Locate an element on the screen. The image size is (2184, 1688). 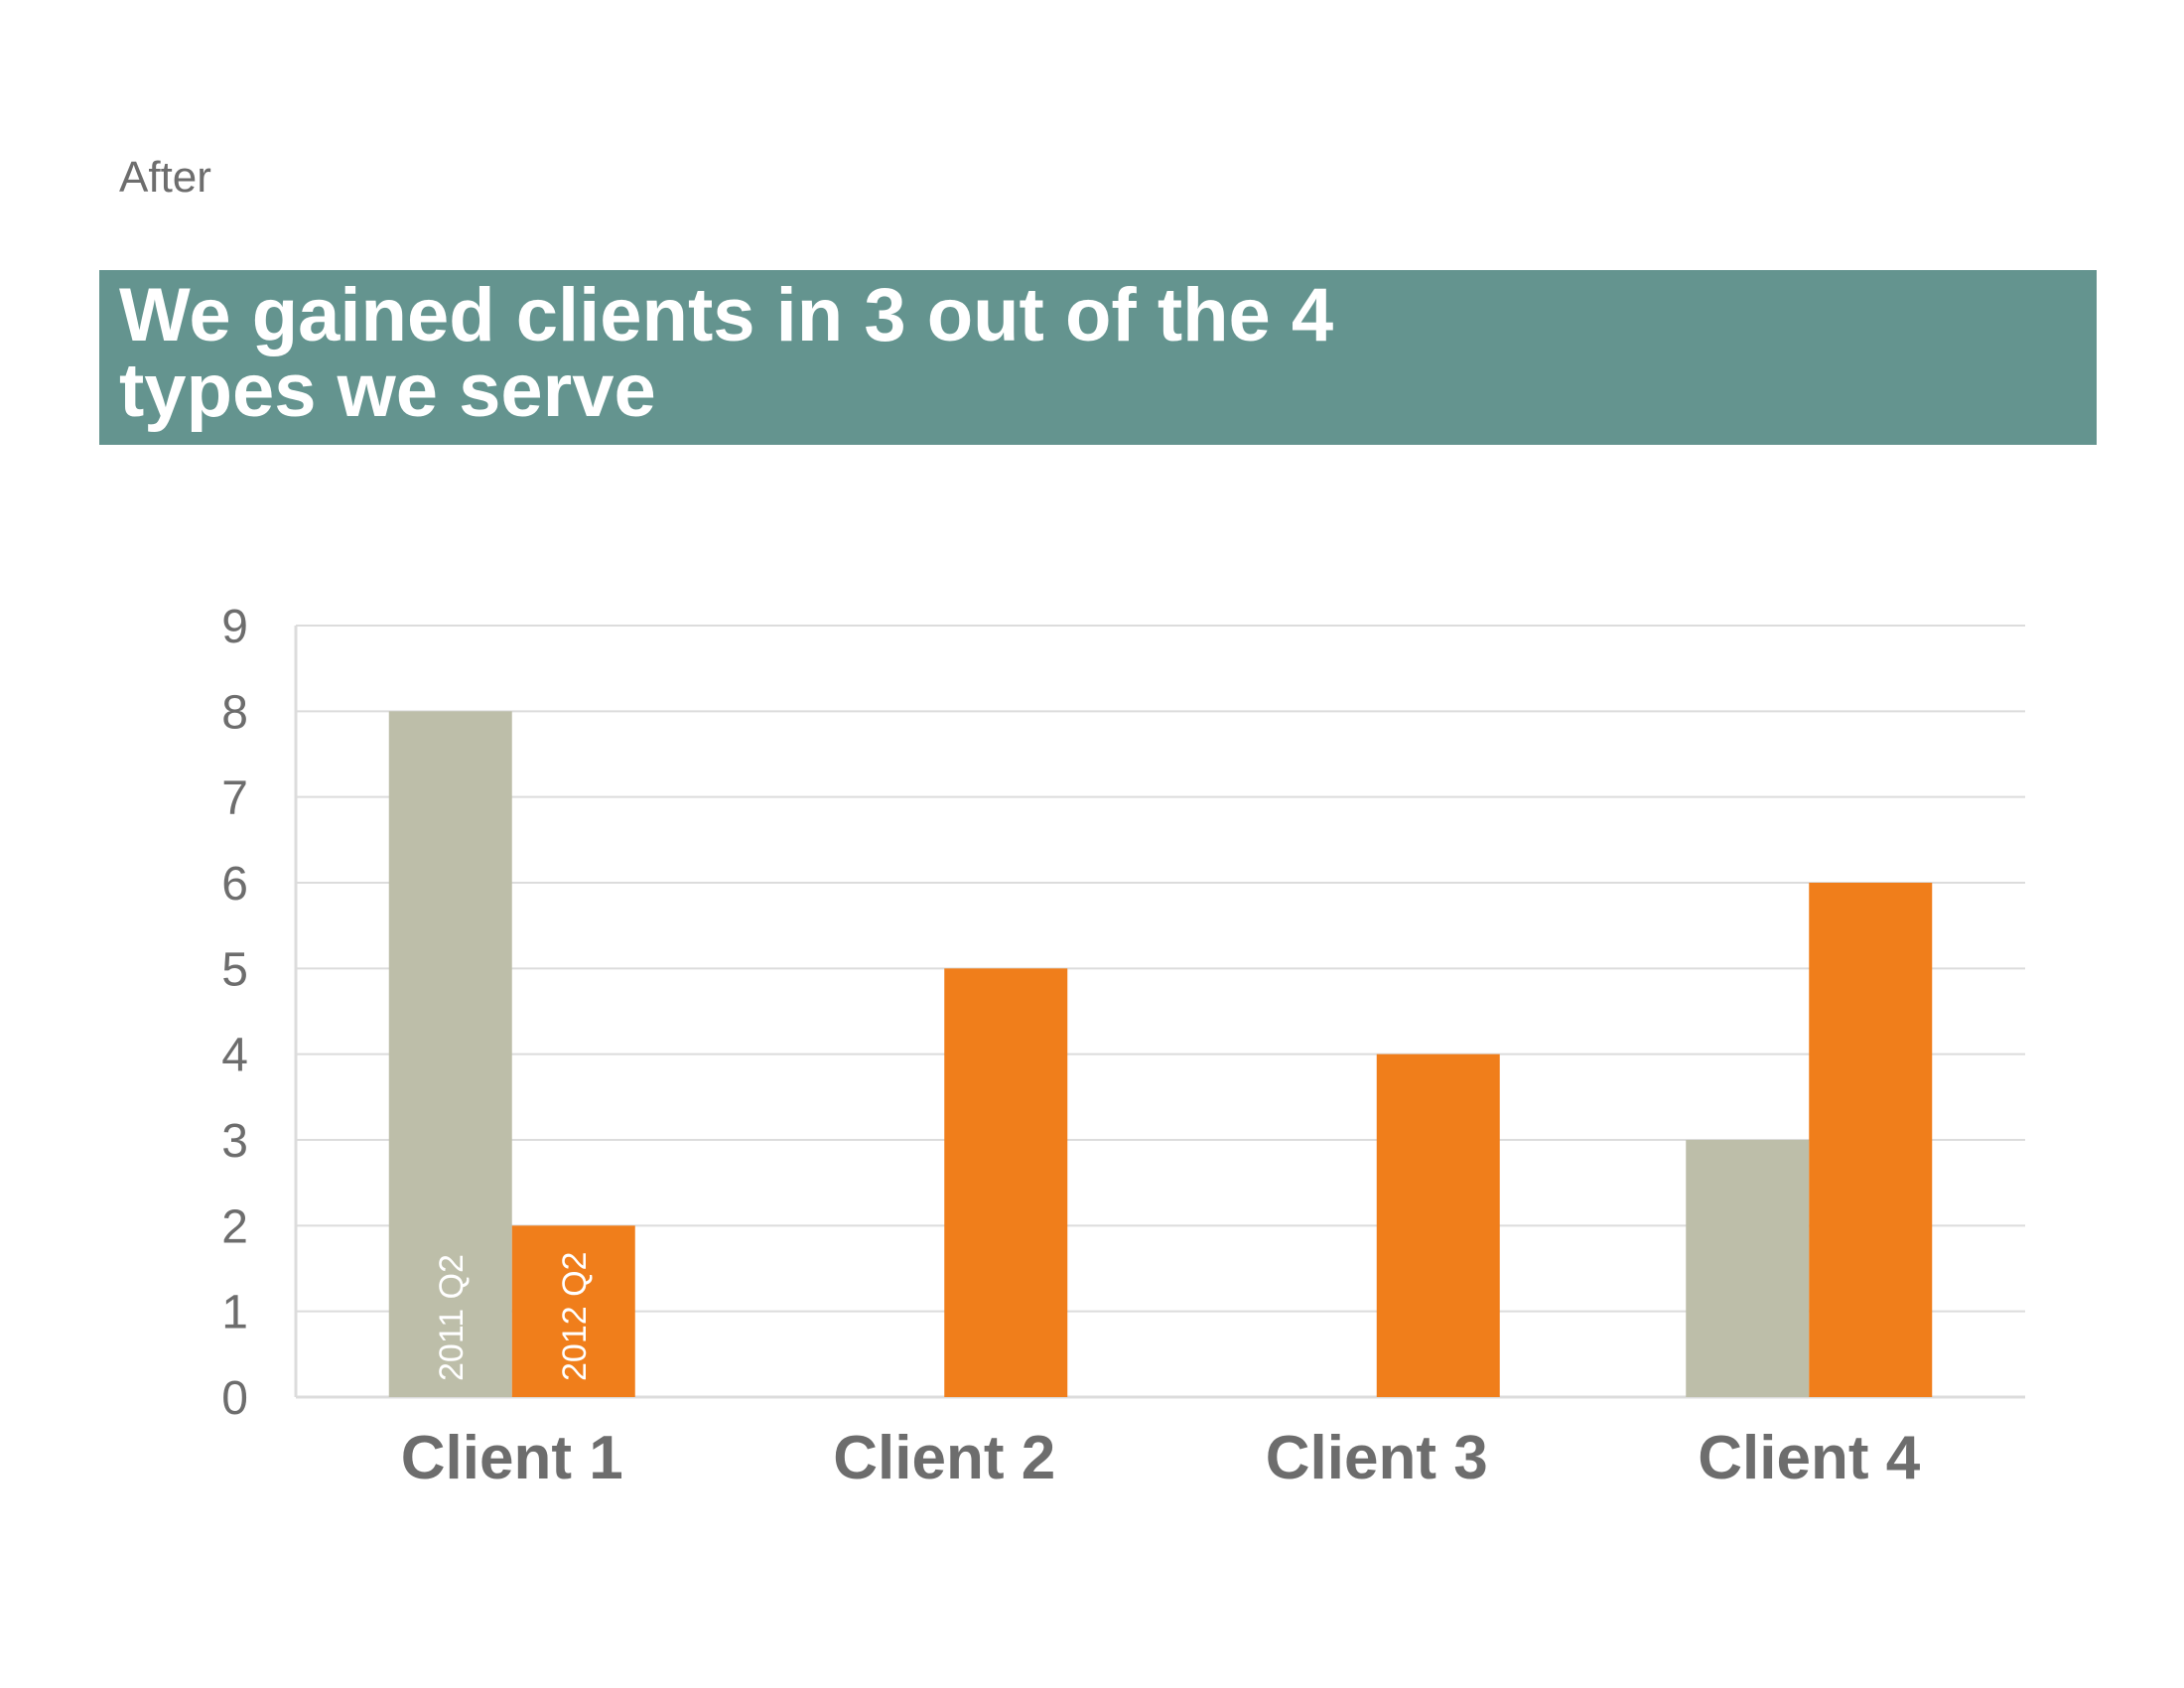
x-tick-label: Client 3 is located at coordinates (1377, 1458).